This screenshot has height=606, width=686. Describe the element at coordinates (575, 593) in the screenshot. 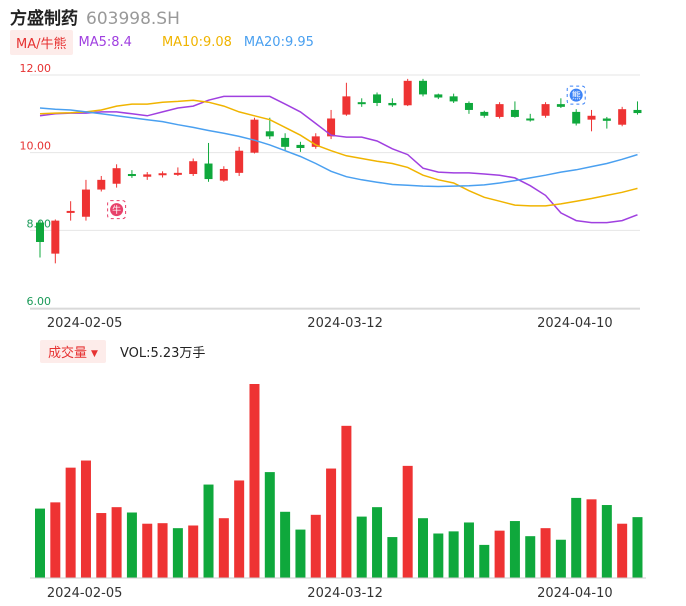

I see `x-tick-label: 2024-04-10` at that location.